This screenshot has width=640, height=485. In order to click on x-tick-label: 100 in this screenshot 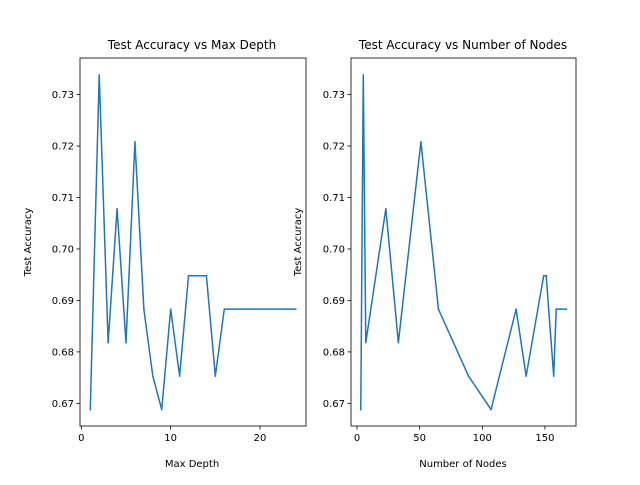, I will do `click(482, 438)`.